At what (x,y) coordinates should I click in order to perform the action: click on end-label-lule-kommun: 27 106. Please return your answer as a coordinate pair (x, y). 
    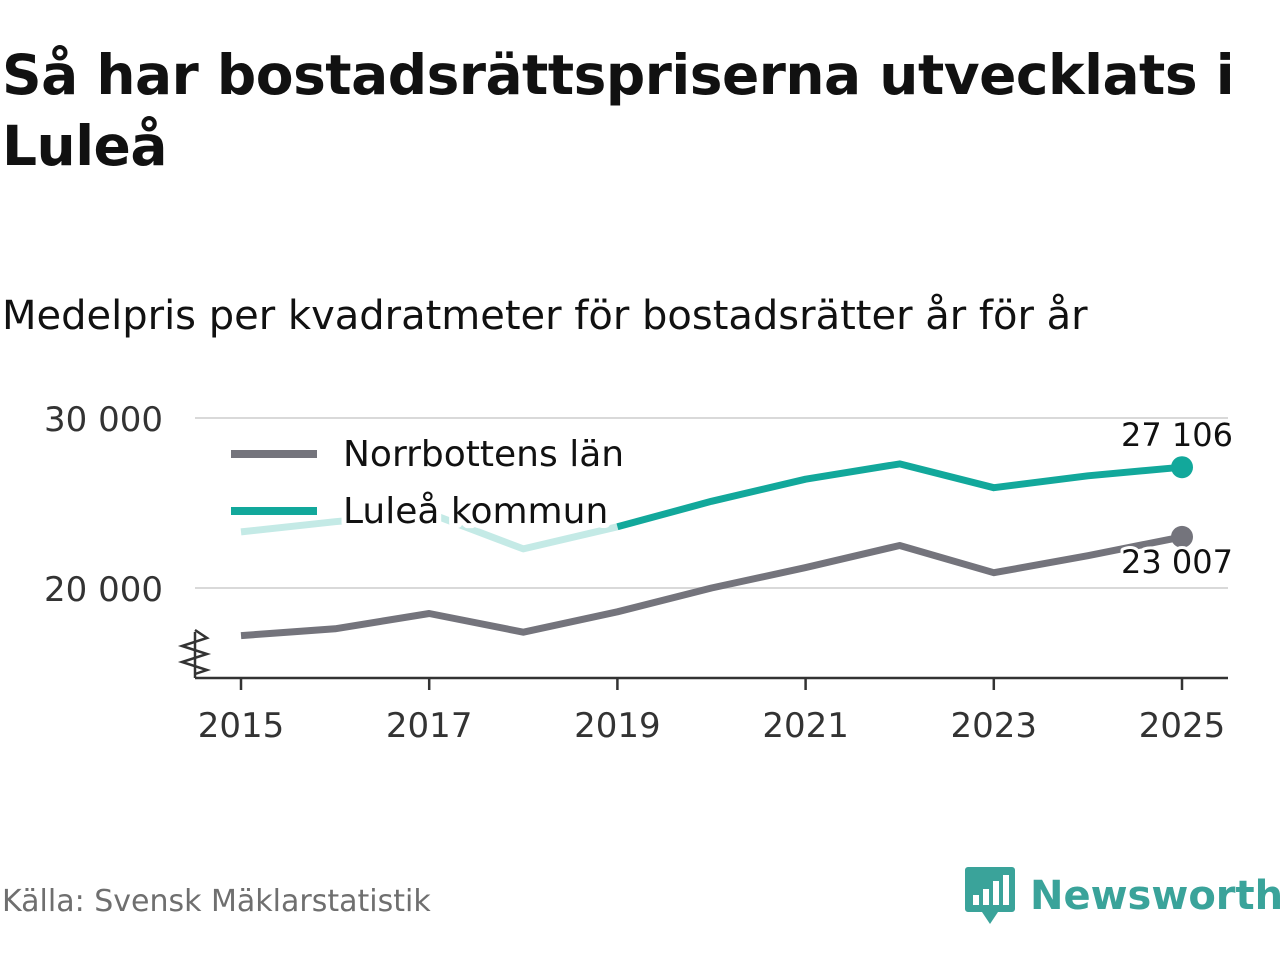
    Looking at the image, I should click on (1177, 435).